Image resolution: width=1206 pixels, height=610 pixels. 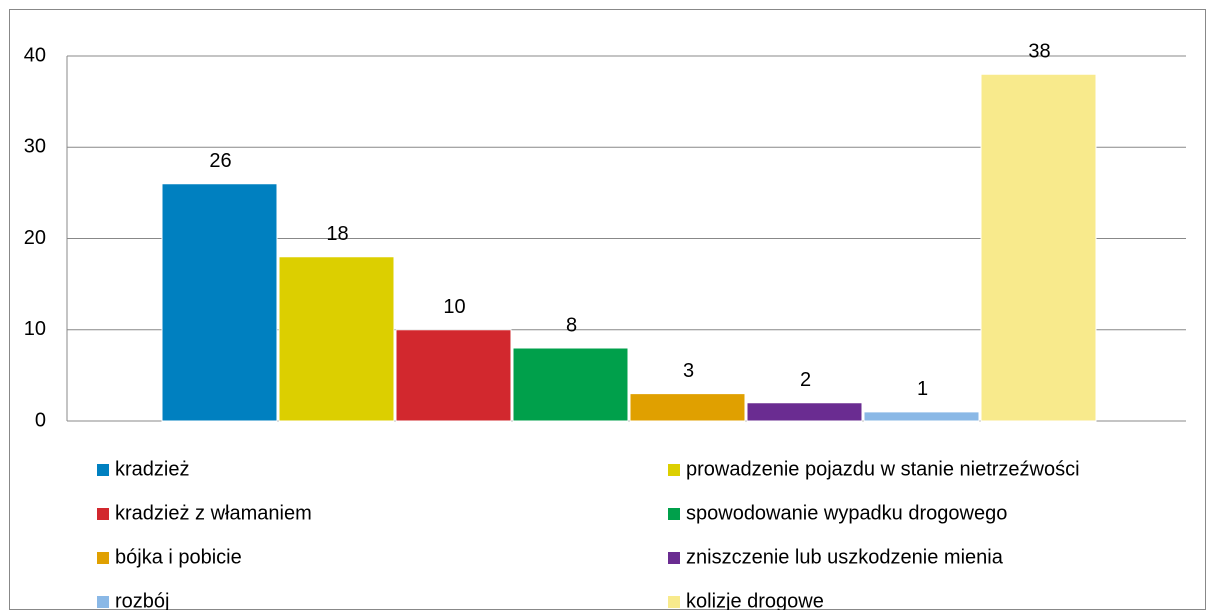 I want to click on data-label: 8, so click(x=571, y=325).